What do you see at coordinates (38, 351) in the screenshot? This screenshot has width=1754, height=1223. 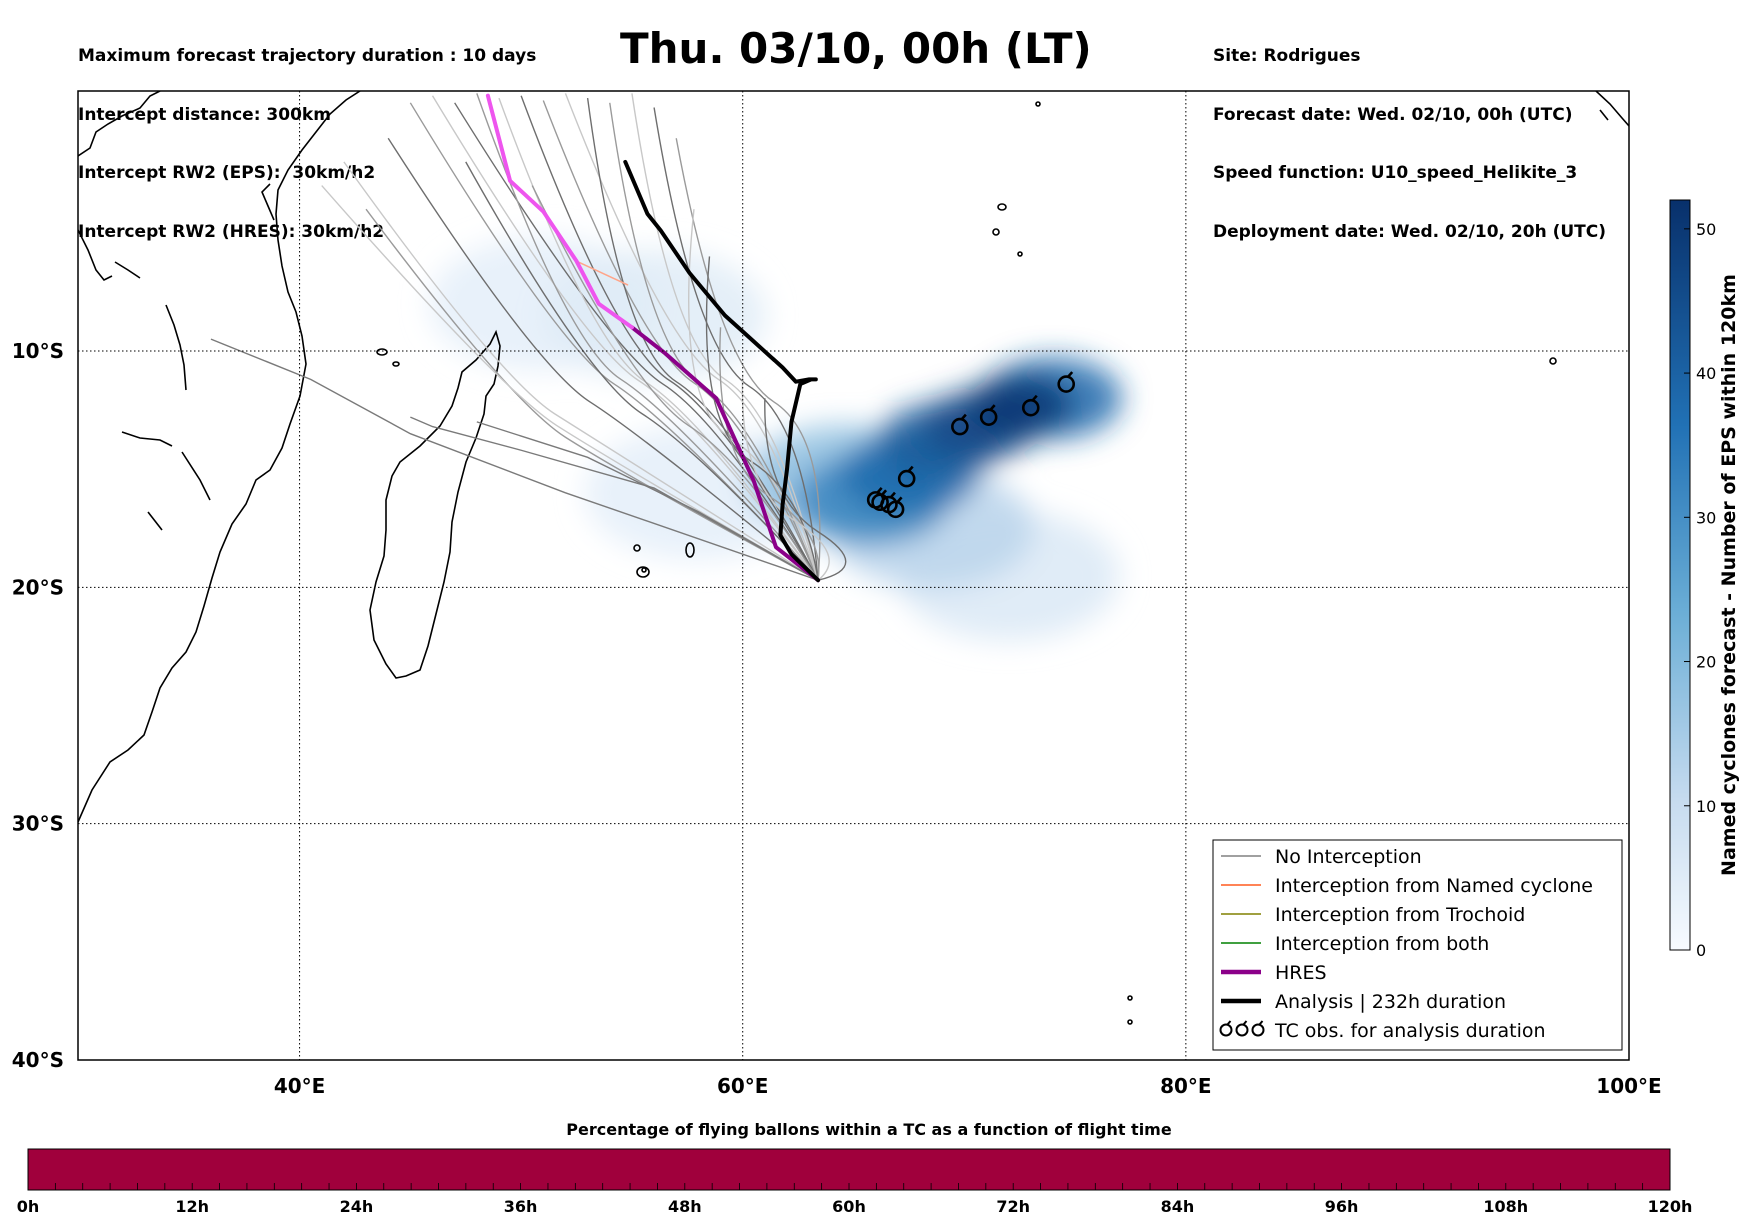 I see `lat-tick-label: 10°S` at bounding box center [38, 351].